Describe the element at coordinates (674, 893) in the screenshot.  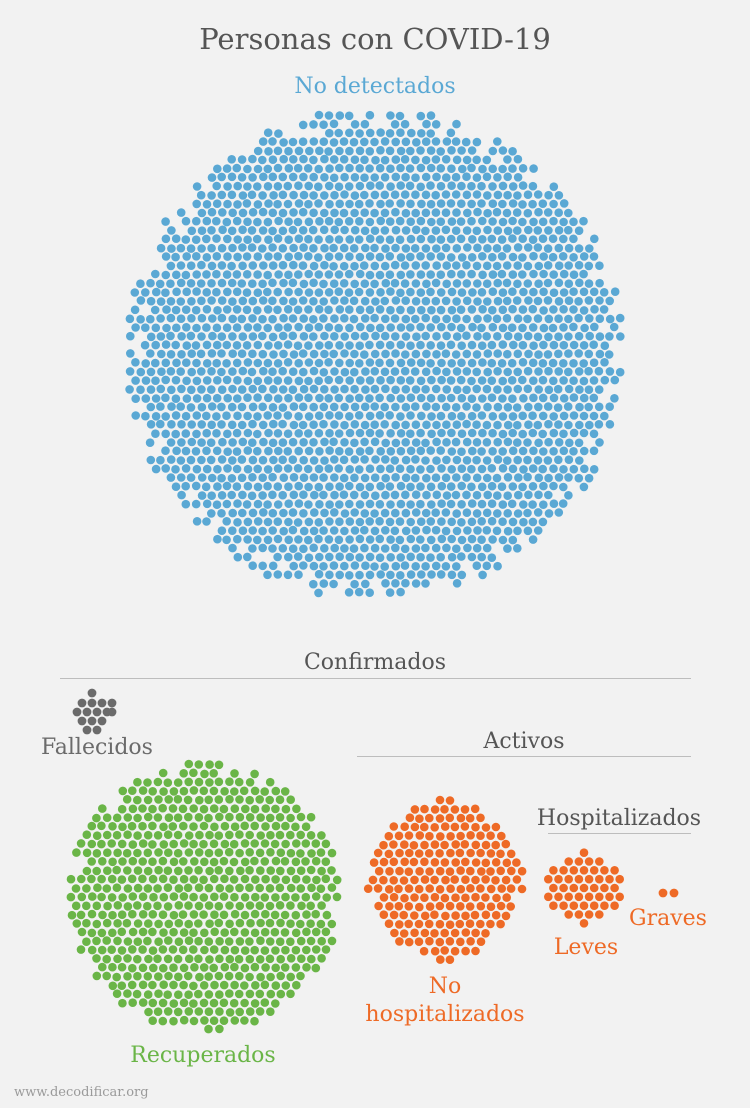
I see `graves-dot` at that location.